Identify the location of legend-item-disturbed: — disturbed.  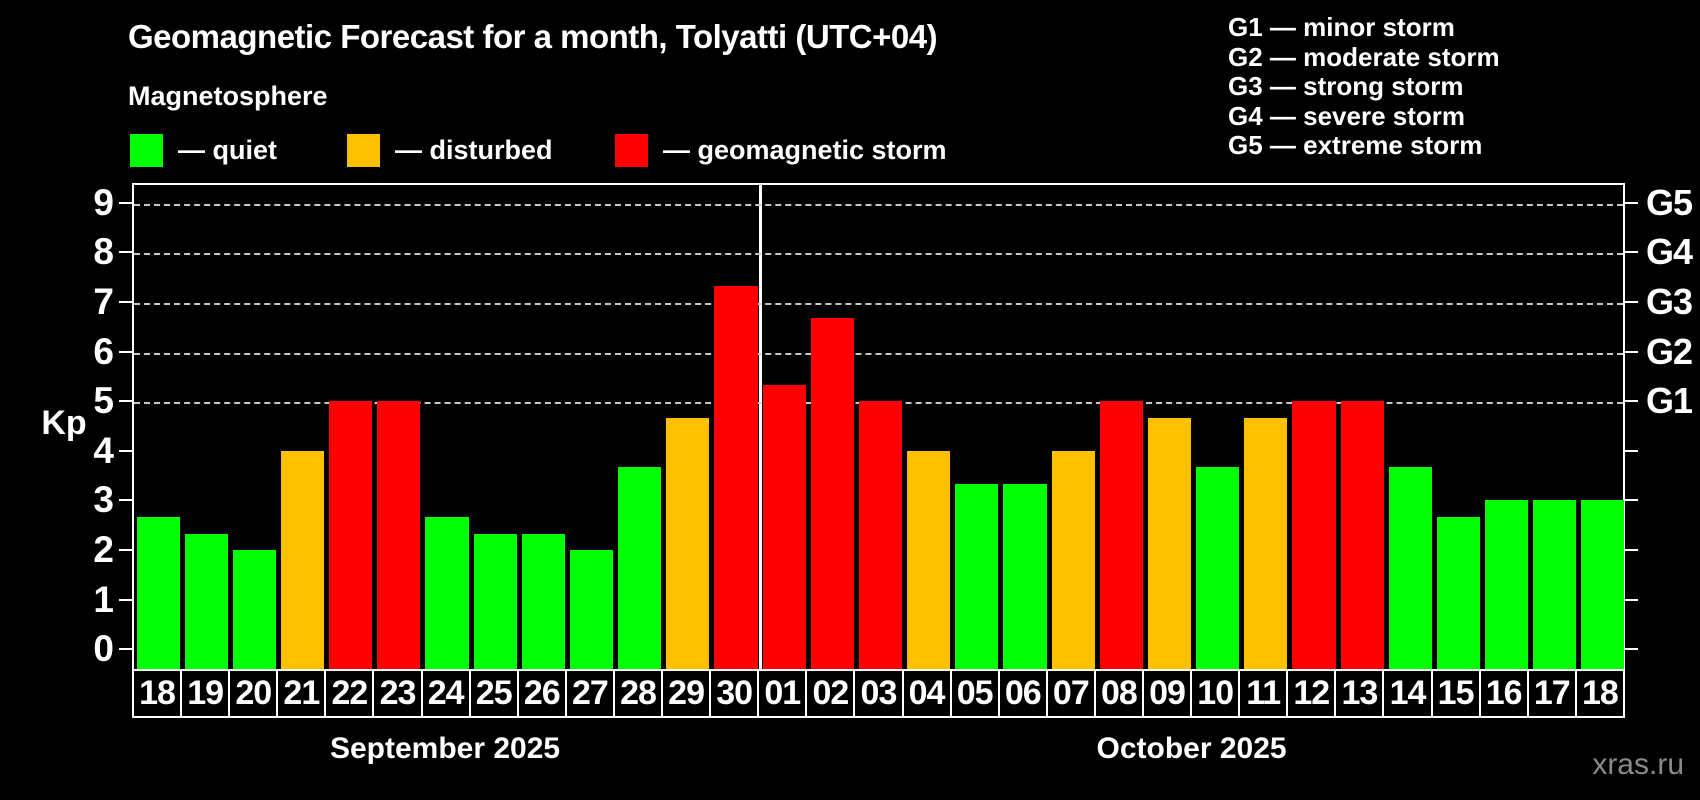
(450, 150).